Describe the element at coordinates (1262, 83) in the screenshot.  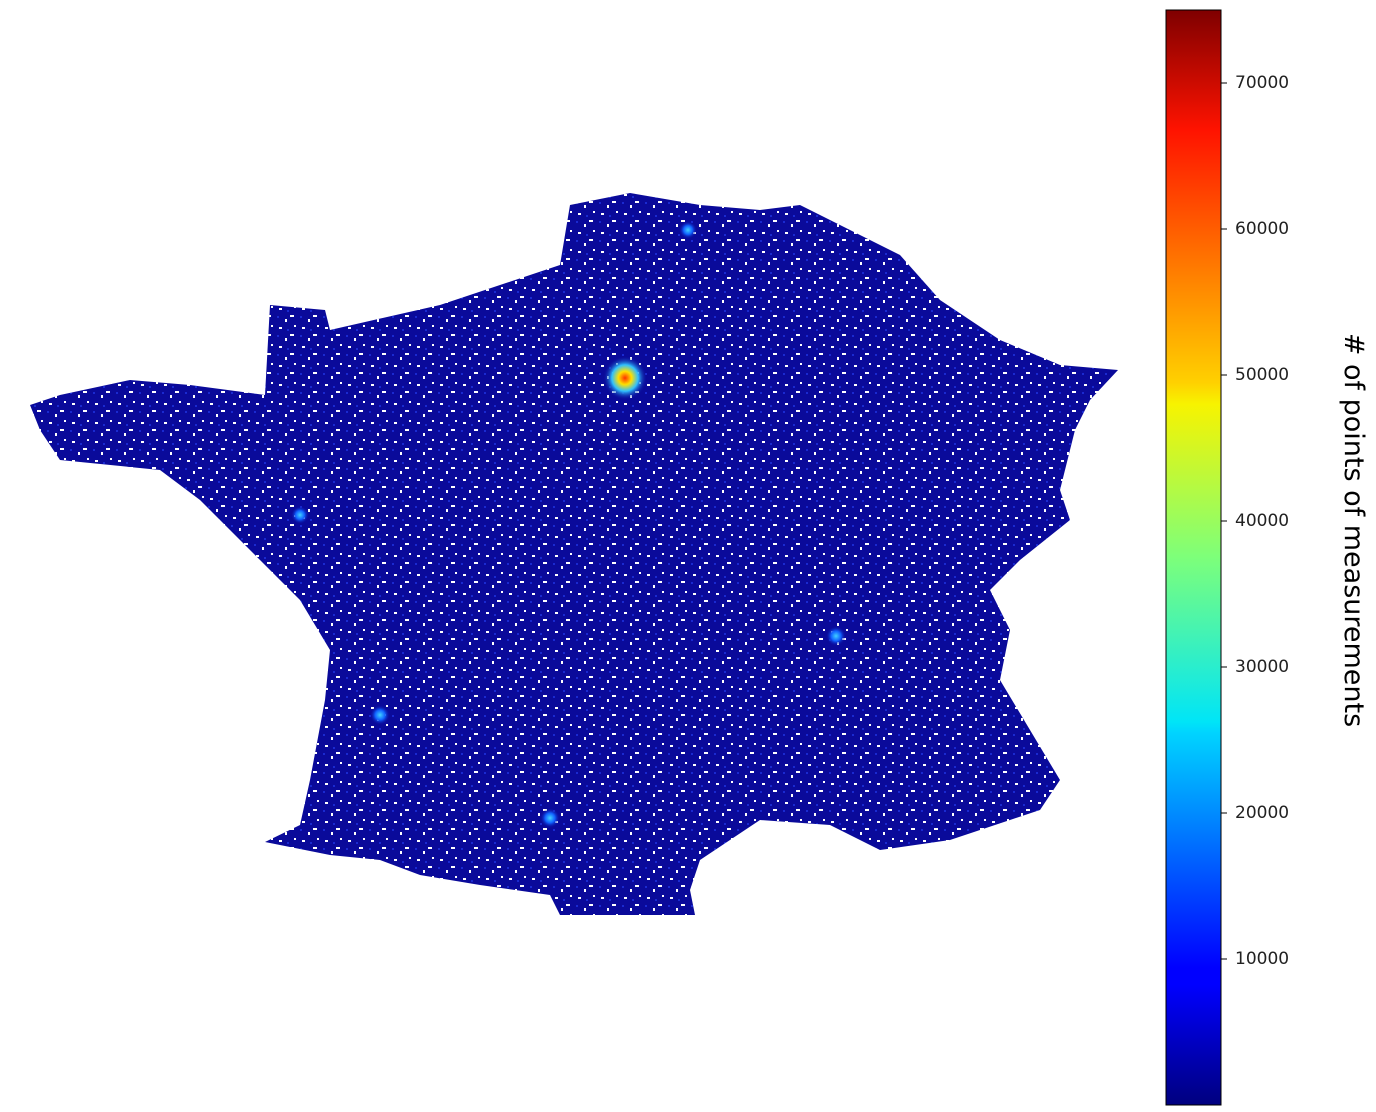
I see `tick-label: 70000` at that location.